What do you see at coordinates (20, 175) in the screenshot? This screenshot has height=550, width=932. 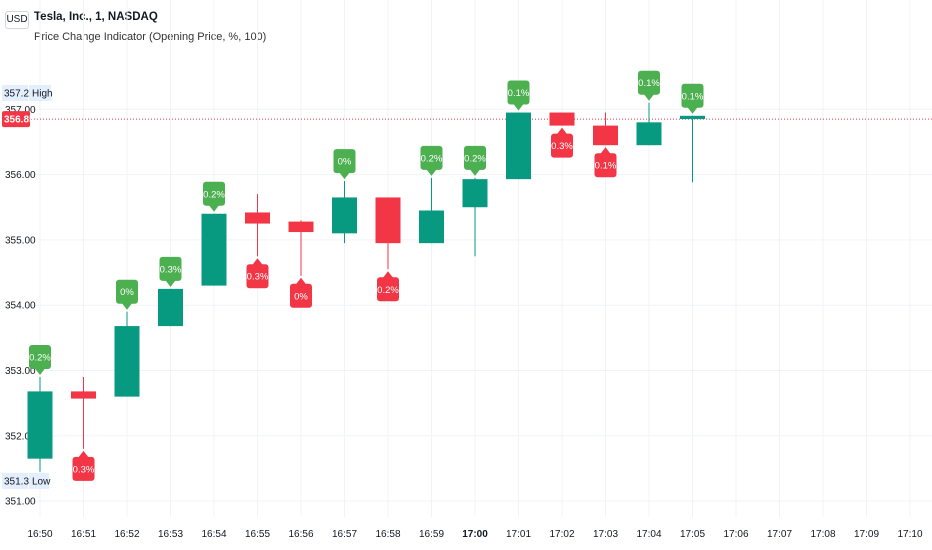 I see `y-tick-label: 356.00` at bounding box center [20, 175].